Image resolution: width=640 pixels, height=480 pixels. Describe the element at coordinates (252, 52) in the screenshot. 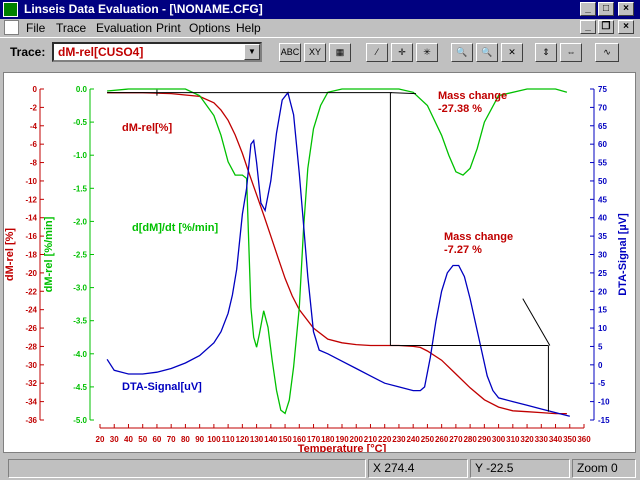

I see `chevron-down-icon: ▼` at that location.